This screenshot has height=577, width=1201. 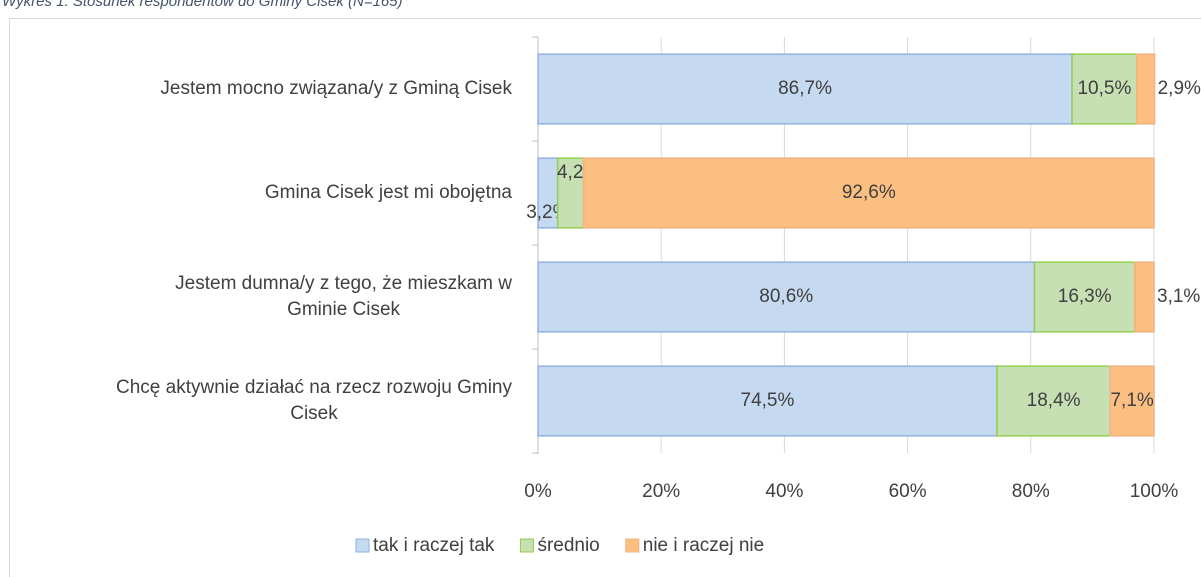 I want to click on data-label: 92,6%, so click(x=869, y=192).